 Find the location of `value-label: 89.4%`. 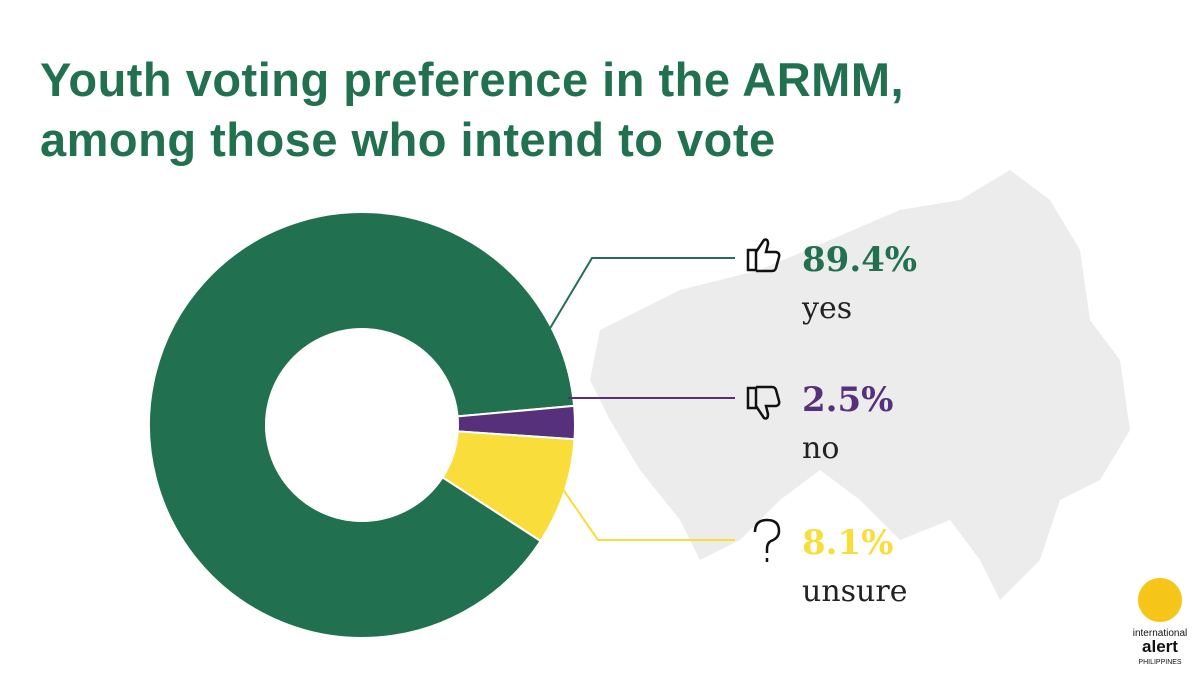

value-label: 89.4% is located at coordinates (859, 260).